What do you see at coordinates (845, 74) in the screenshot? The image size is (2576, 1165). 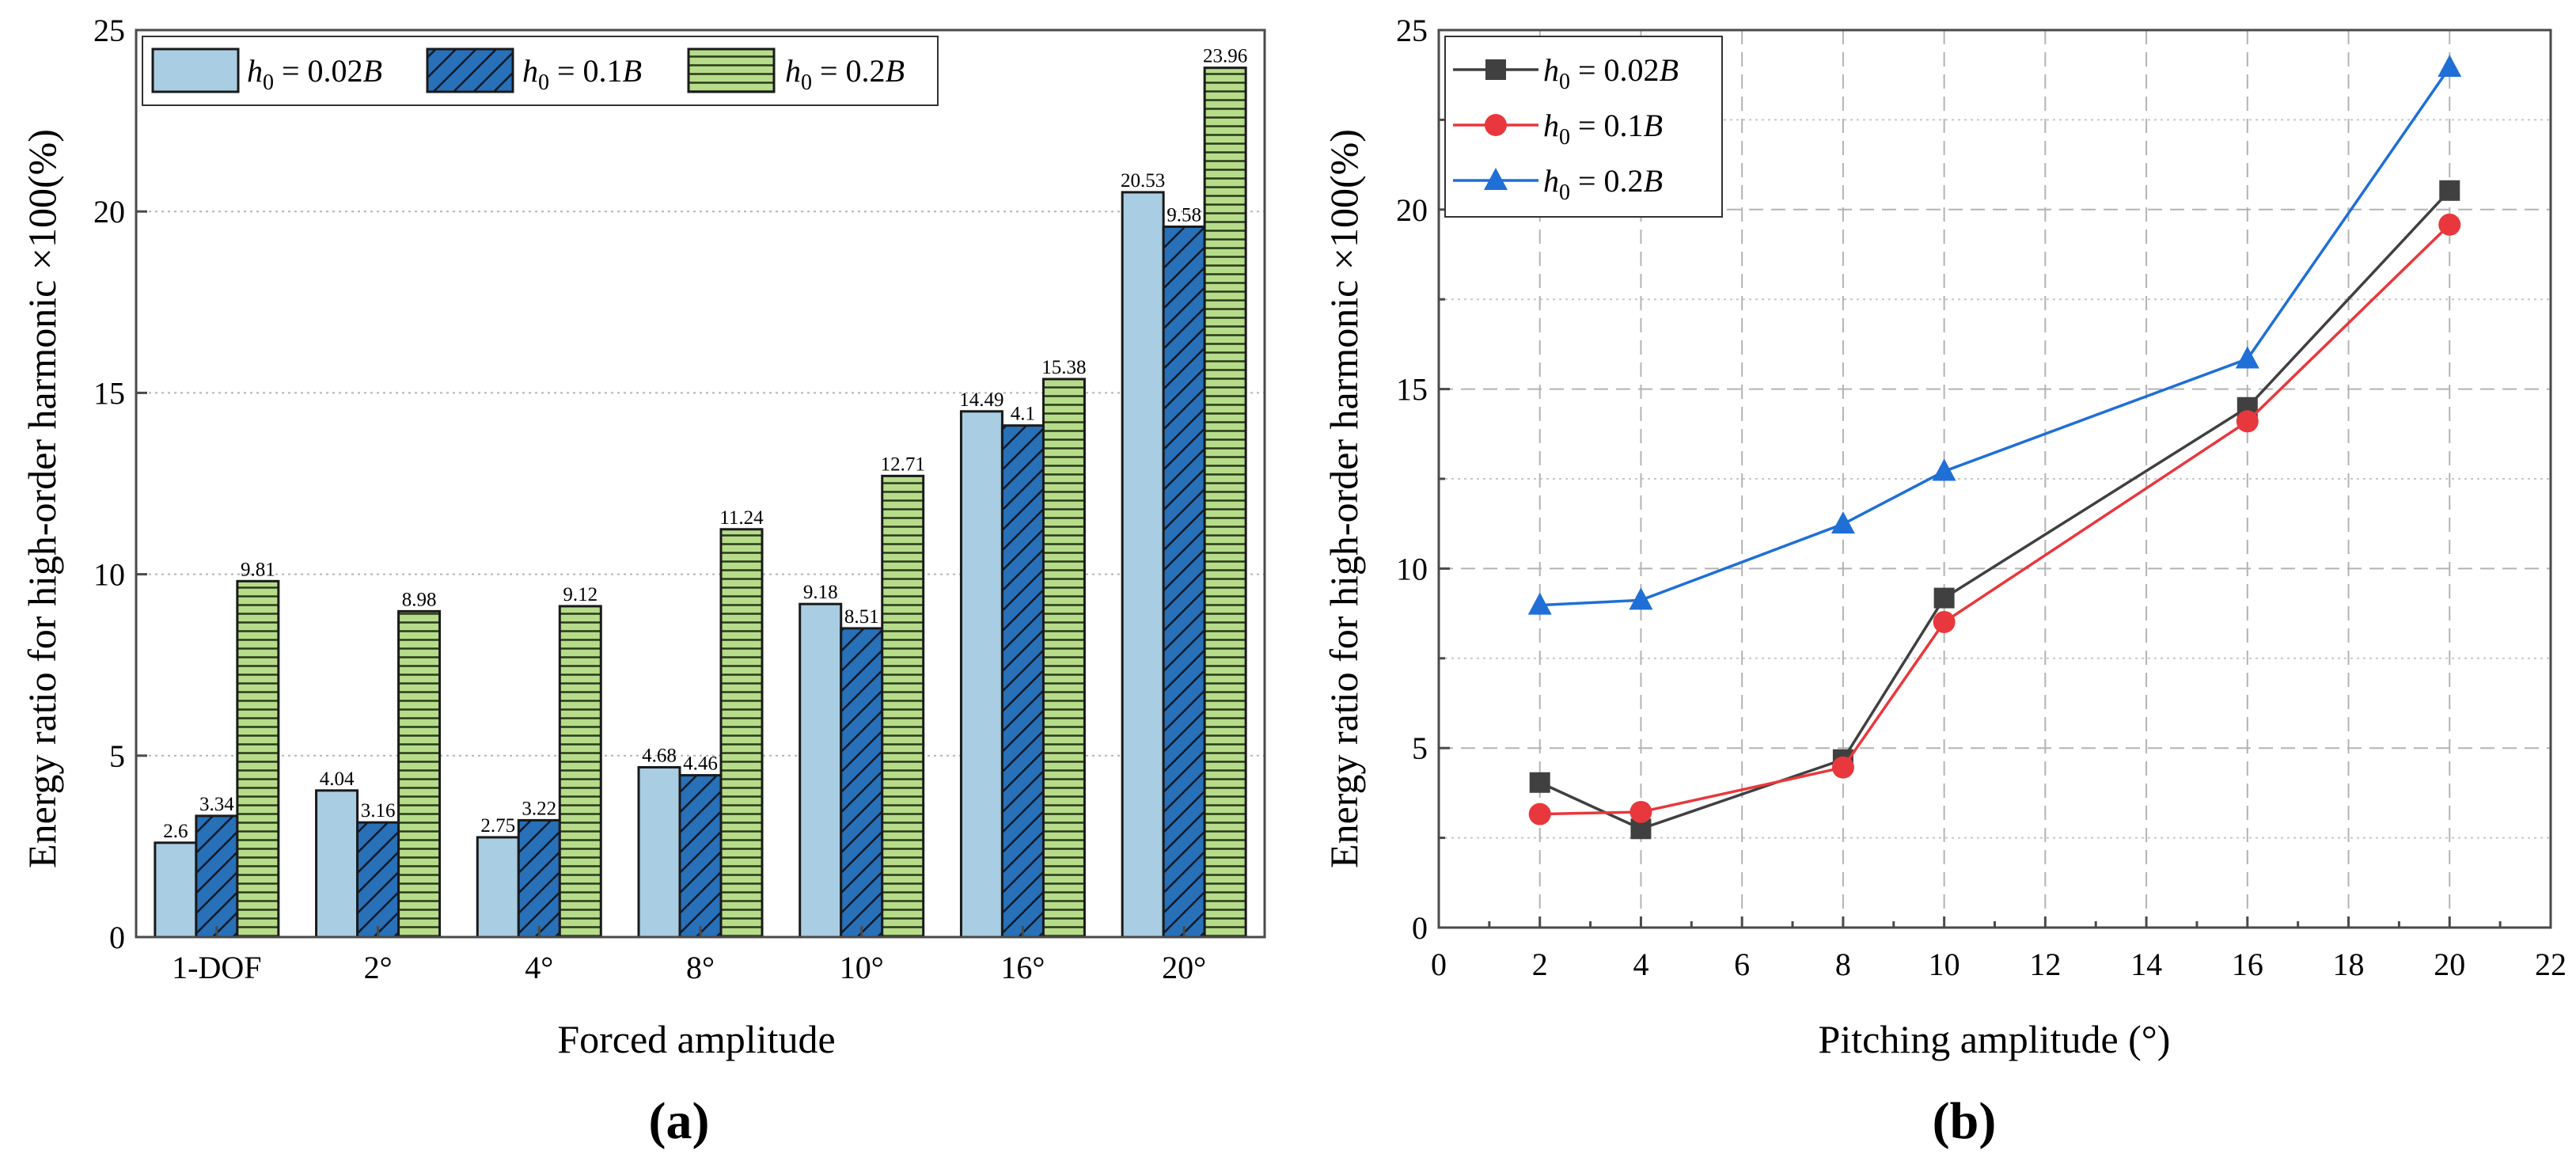 I see `bar-chart-legend-label-3: h0 = 0.2B` at bounding box center [845, 74].